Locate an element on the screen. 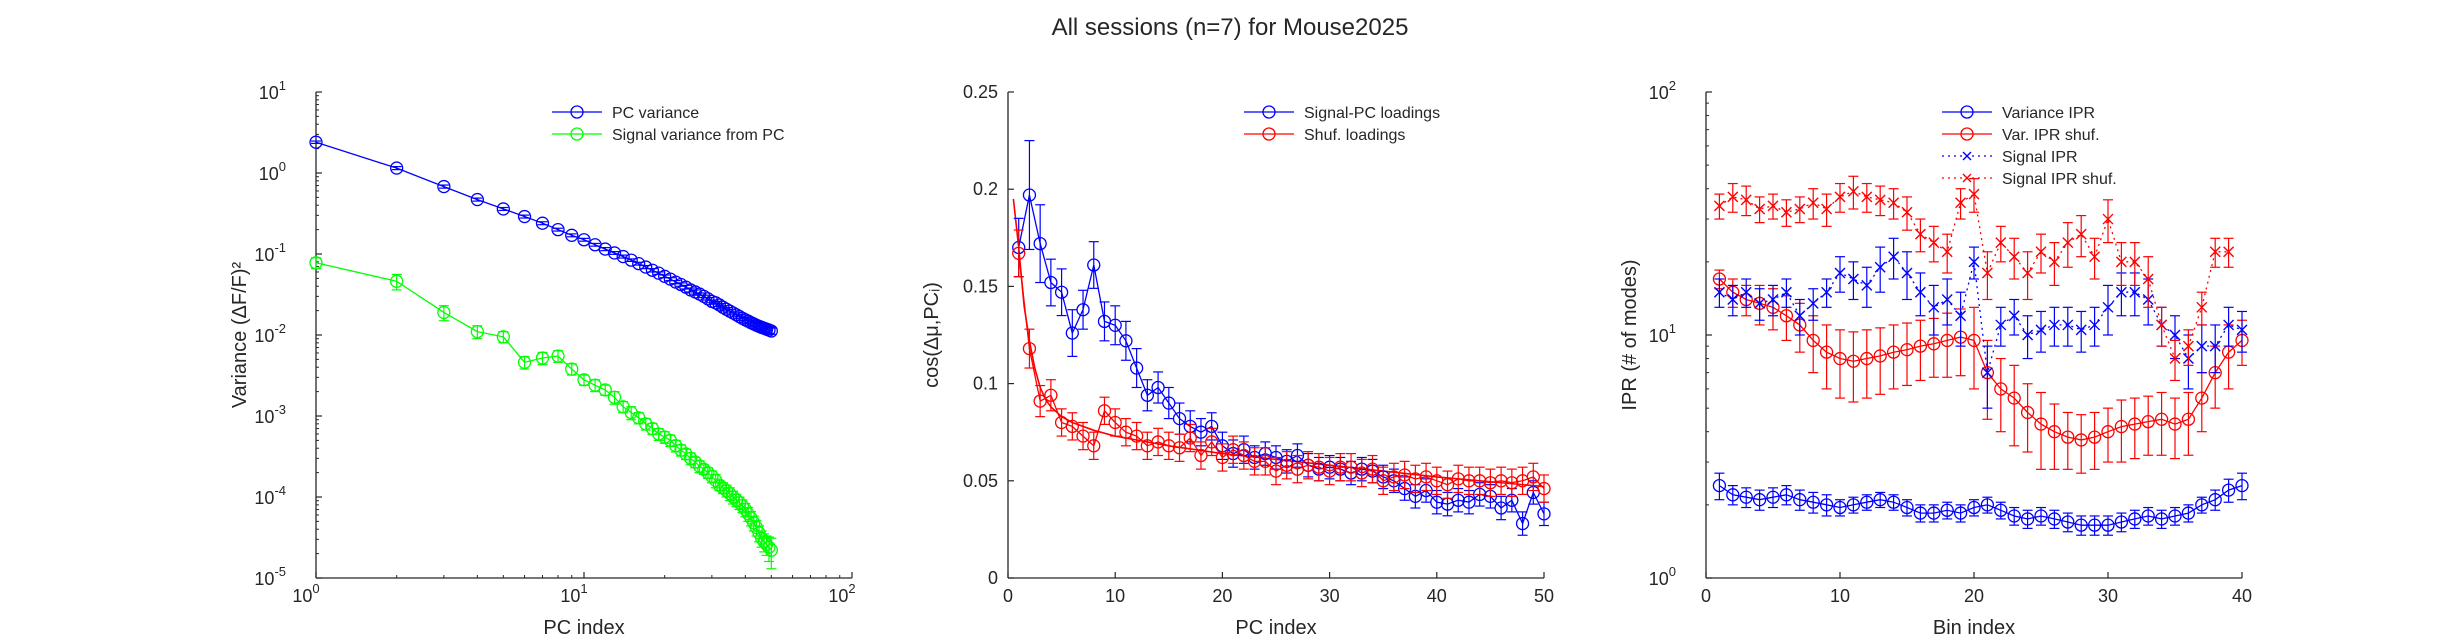  y-tick-label: 0.05 is located at coordinates (980, 481).